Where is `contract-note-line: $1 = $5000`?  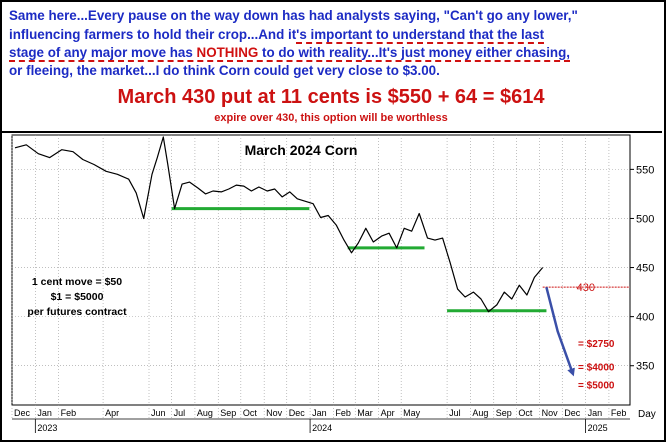 contract-note-line: $1 = $5000 is located at coordinates (77, 297).